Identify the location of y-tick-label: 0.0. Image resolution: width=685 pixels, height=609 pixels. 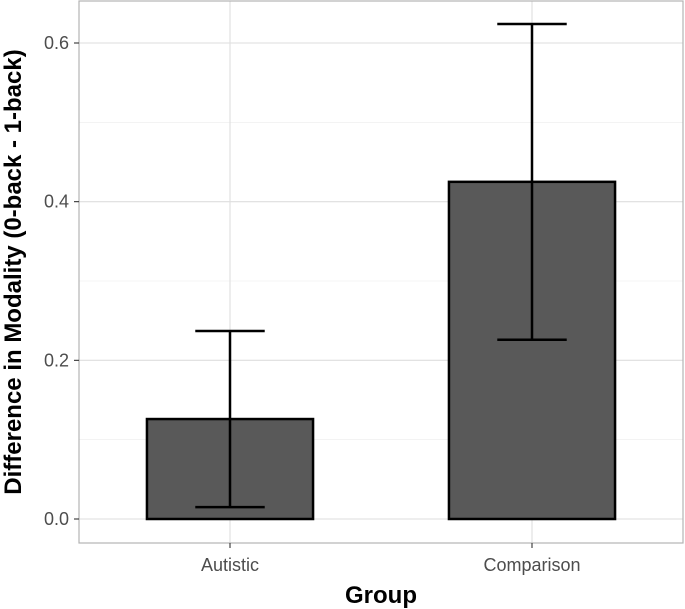
(56, 519).